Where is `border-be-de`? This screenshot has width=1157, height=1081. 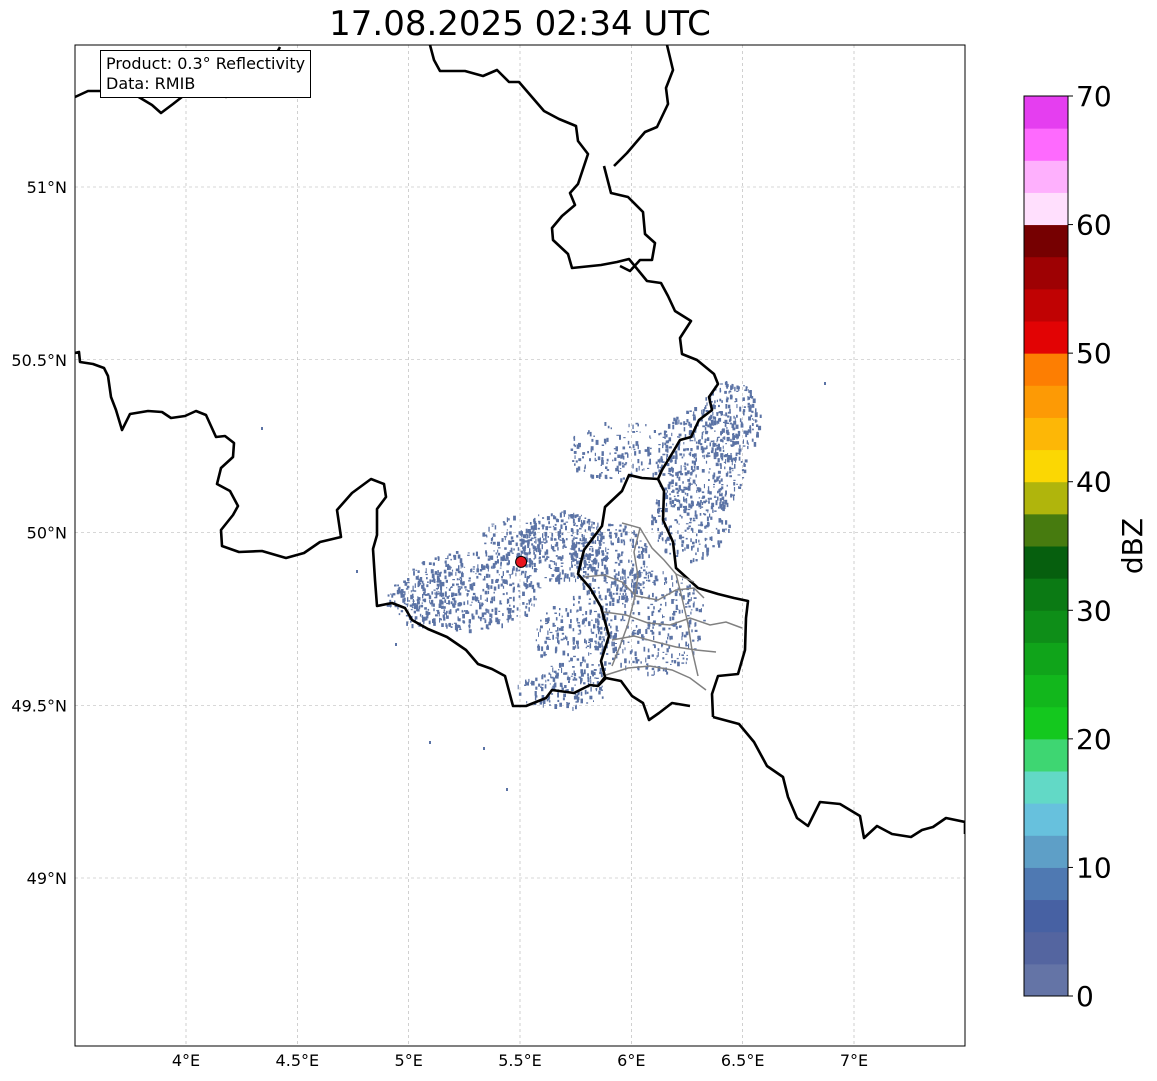
border-be-de is located at coordinates (574, 262).